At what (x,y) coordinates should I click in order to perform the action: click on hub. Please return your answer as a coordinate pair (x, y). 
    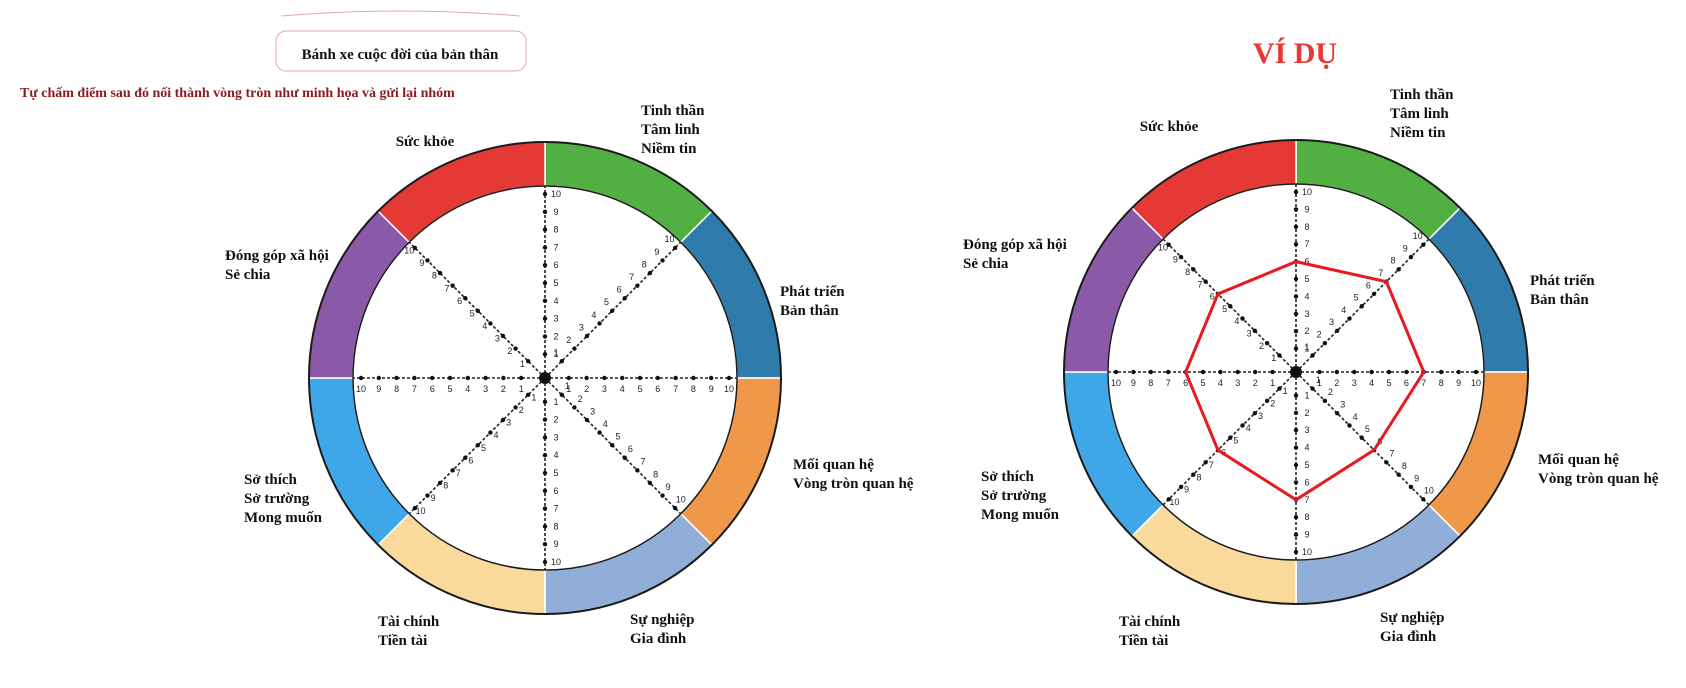
    Looking at the image, I should click on (1296, 372).